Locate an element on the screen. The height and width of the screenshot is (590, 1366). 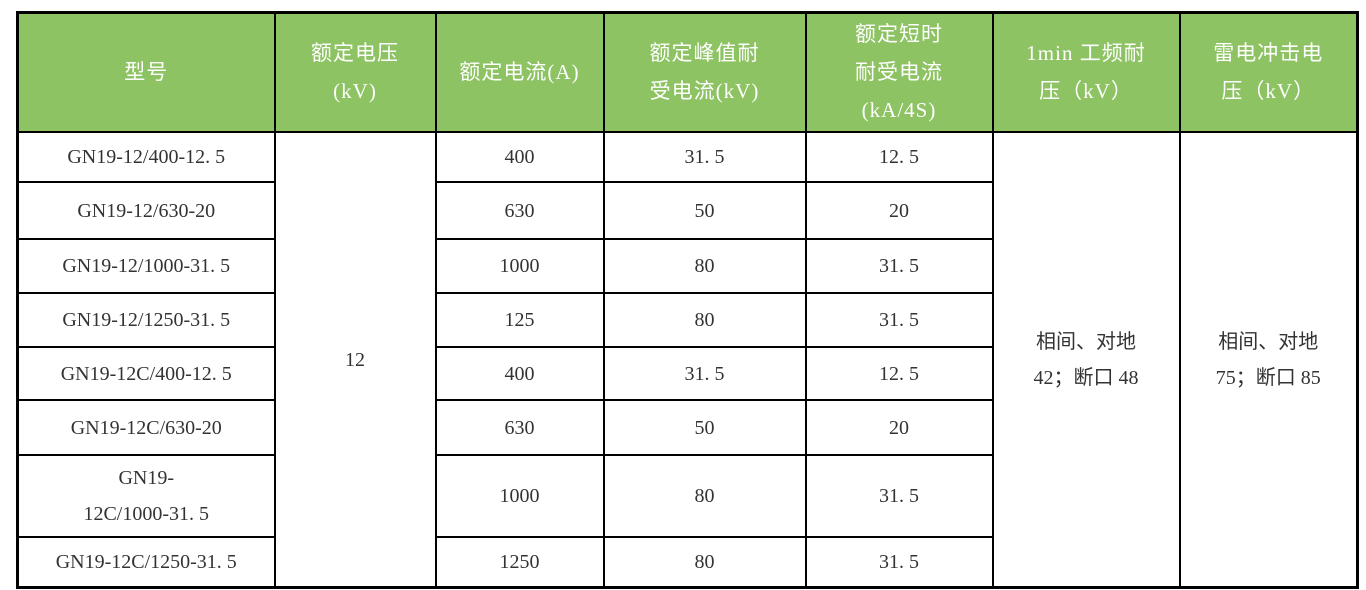
table-row: GN19-12/1000-31. 5 1000 80 31. 5 is located at coordinates (687, 266).